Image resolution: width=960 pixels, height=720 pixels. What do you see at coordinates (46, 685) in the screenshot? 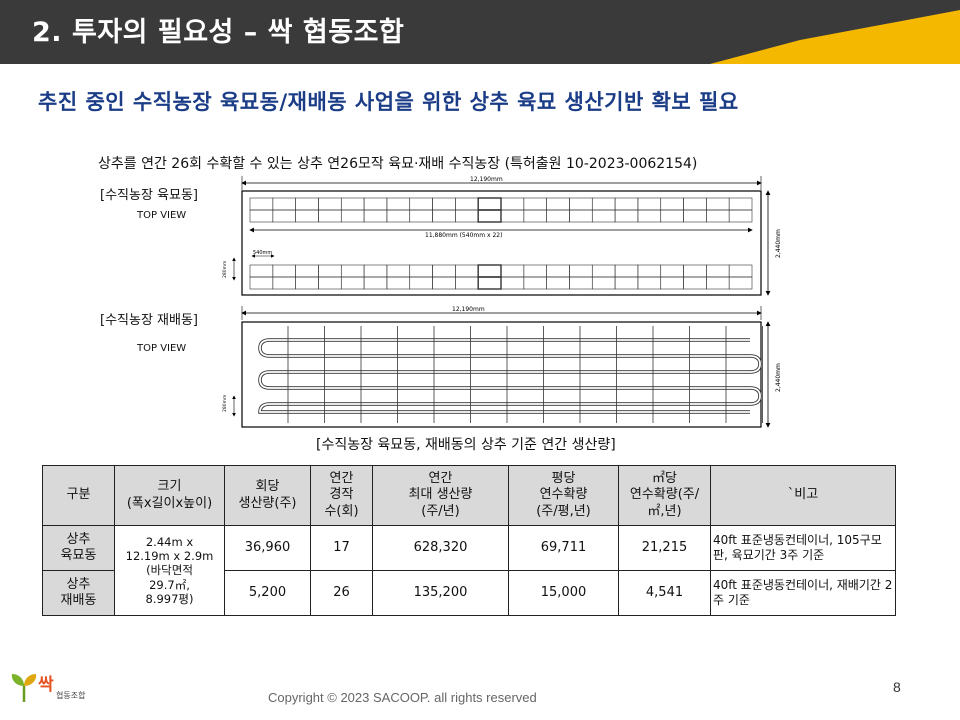
I see `logo-text: 싹` at bounding box center [46, 685].